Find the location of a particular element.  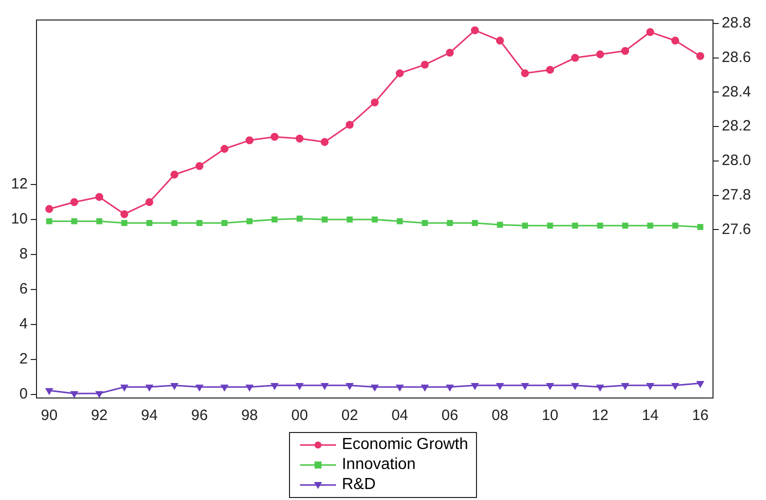

x-tick-label: 14 is located at coordinates (650, 415).